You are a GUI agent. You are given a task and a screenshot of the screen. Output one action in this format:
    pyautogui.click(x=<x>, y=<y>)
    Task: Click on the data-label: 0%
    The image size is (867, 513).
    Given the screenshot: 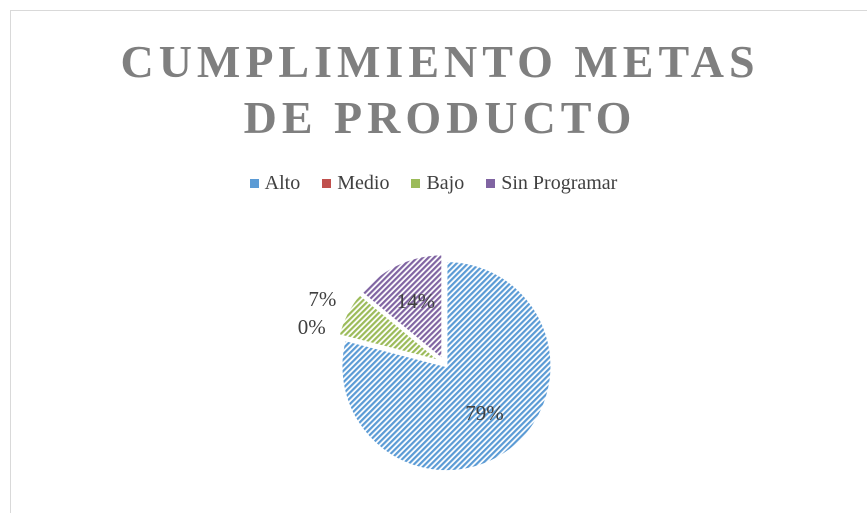 What is the action you would take?
    pyautogui.click(x=312, y=327)
    